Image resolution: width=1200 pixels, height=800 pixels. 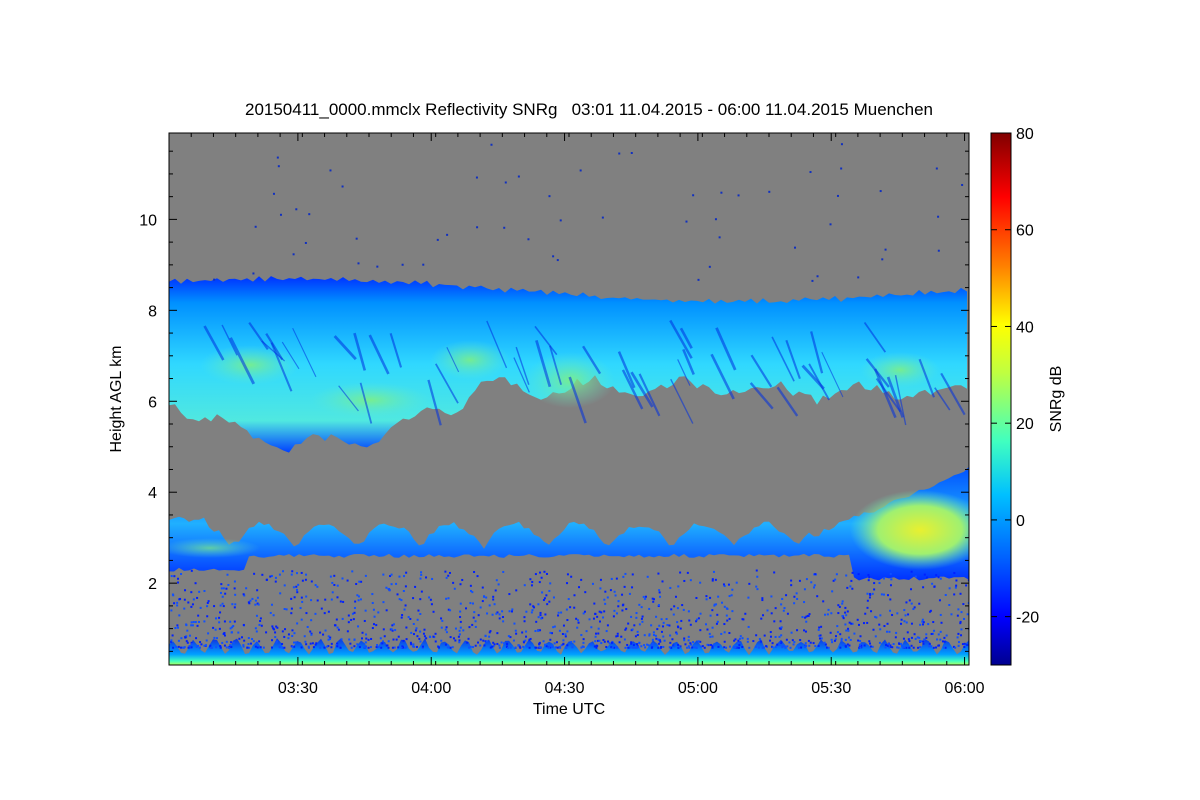 I want to click on y-tick: 10, so click(x=554, y=220).